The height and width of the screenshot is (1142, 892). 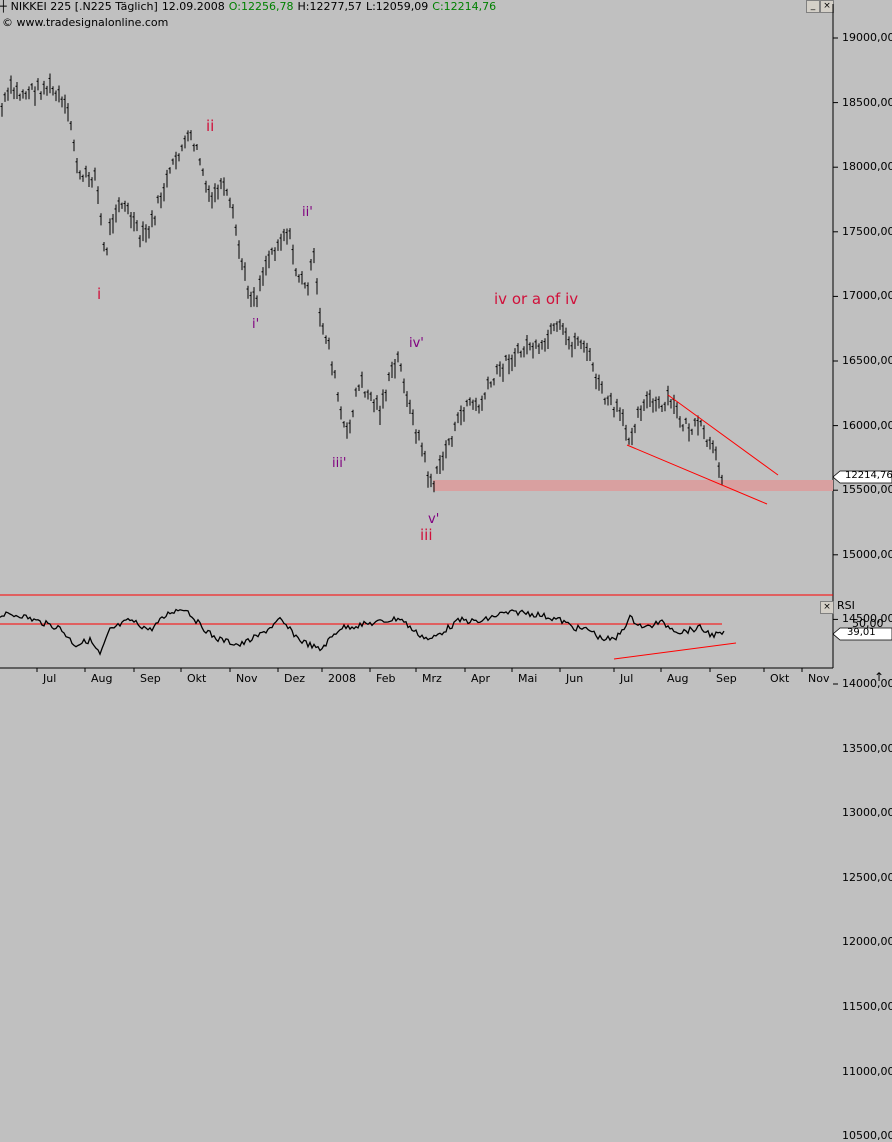 What do you see at coordinates (867, 37) in the screenshot?
I see `price-tick-label: 19000,00` at bounding box center [867, 37].